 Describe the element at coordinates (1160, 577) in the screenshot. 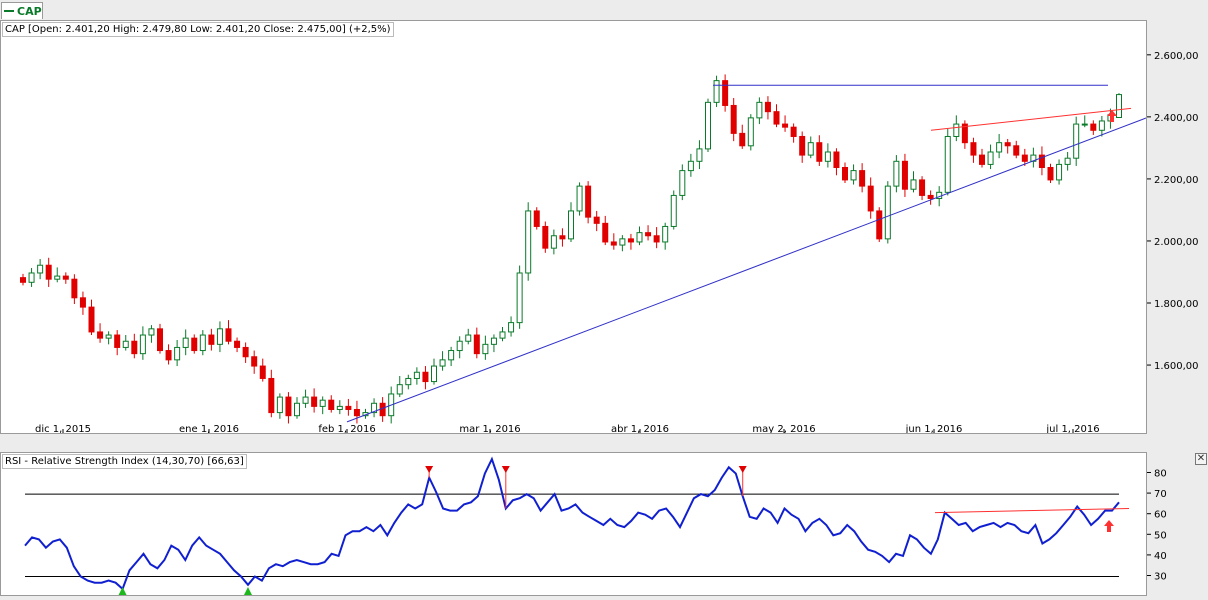

I see `rsi-y-tick-label: 30` at that location.